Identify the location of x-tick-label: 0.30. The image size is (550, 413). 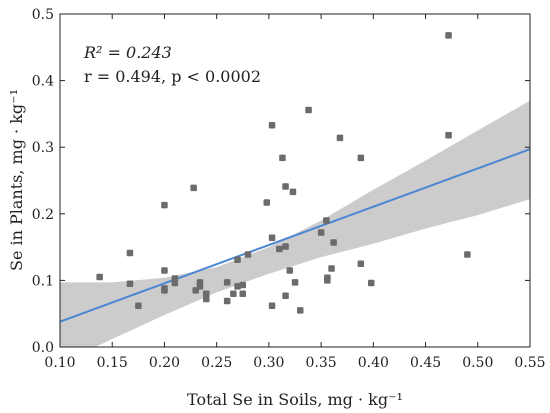
(268, 363).